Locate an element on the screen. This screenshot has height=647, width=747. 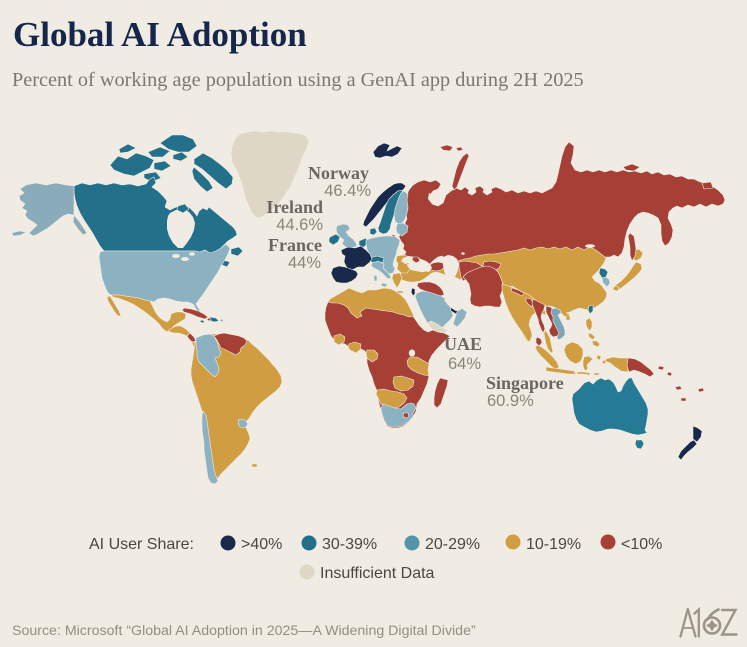
svg-text: Insufficient Data is located at coordinates (377, 573).